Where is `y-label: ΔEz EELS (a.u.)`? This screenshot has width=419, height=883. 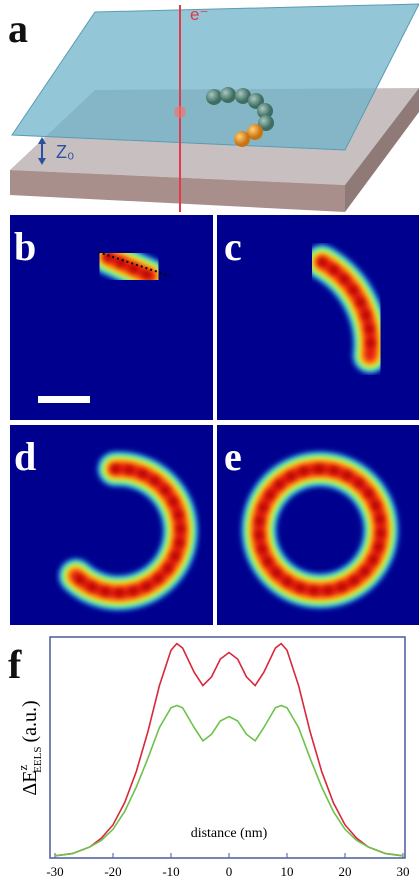 y-label: ΔEz EELS (a.u.) is located at coordinates (29, 747).